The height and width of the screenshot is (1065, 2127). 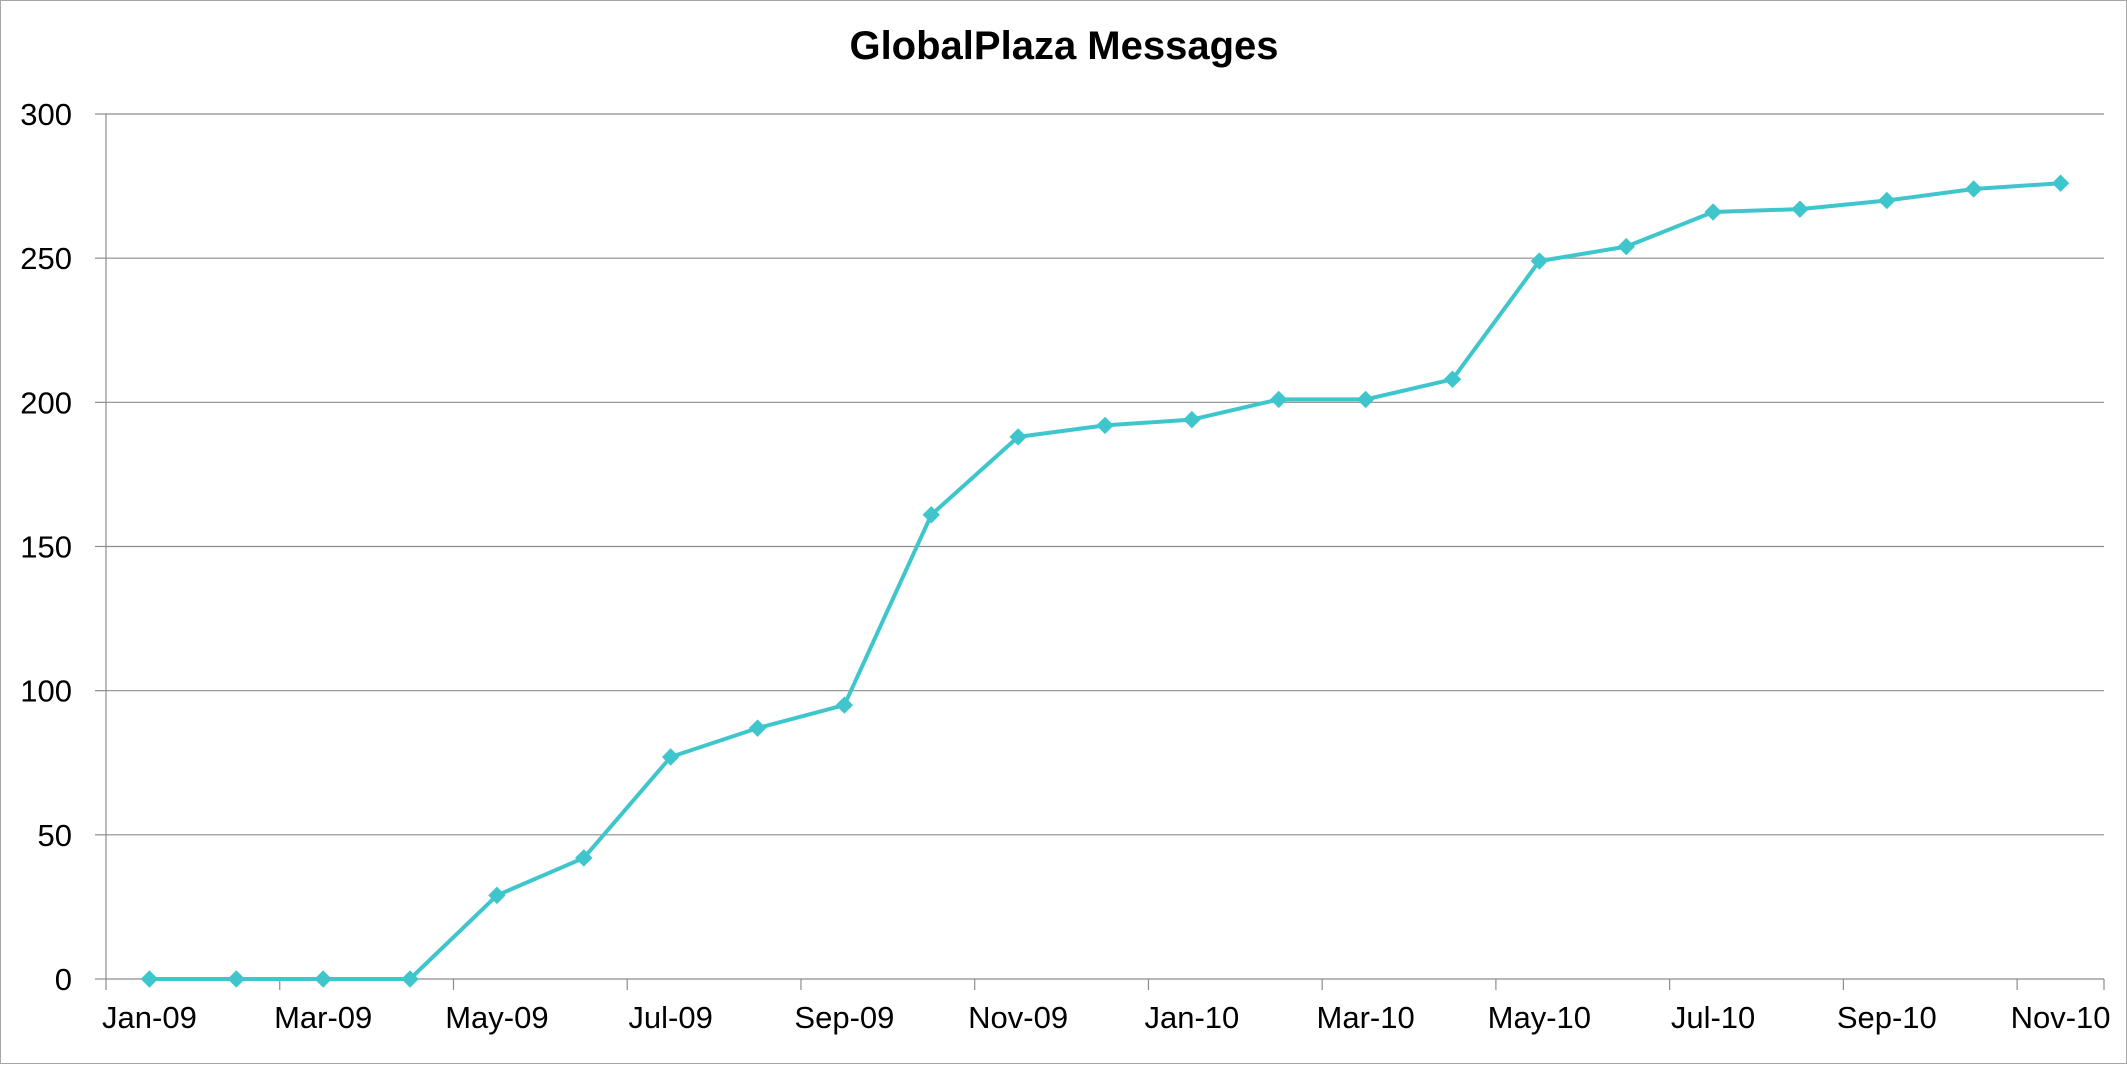 What do you see at coordinates (844, 1017) in the screenshot?
I see `x-tick-label: Sep-09` at bounding box center [844, 1017].